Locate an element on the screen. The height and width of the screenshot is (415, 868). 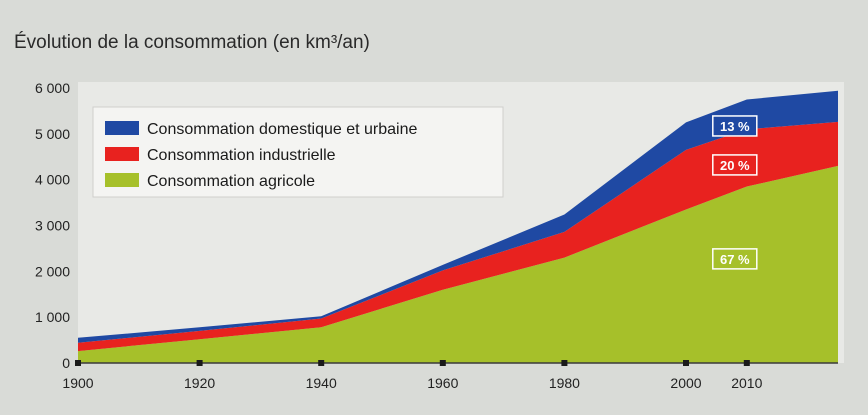
y-tick-label: 2 000 is located at coordinates (52, 271).